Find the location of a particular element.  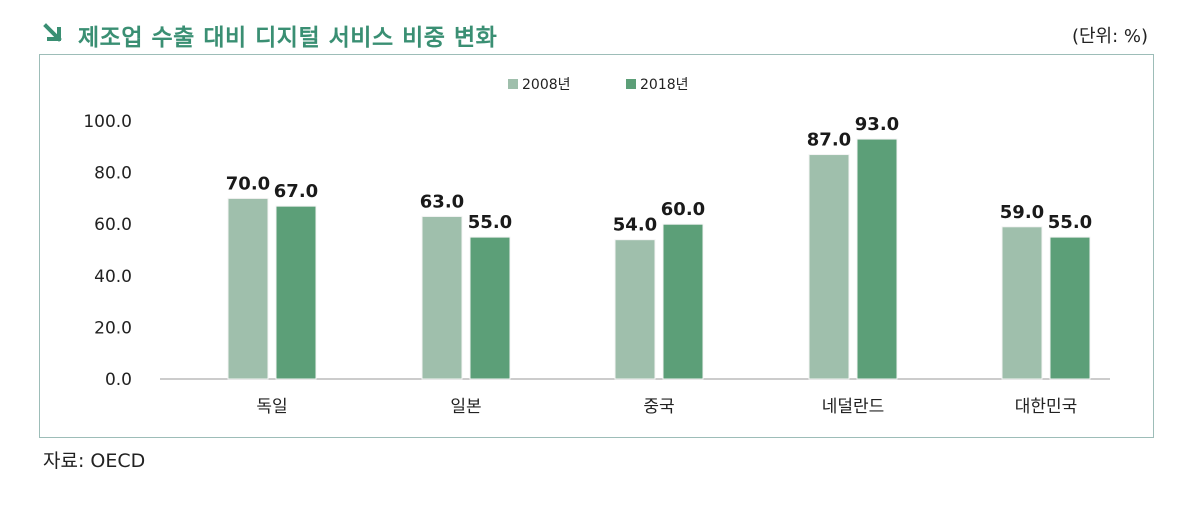

x-category-label: 대한민국 is located at coordinates (1046, 407).